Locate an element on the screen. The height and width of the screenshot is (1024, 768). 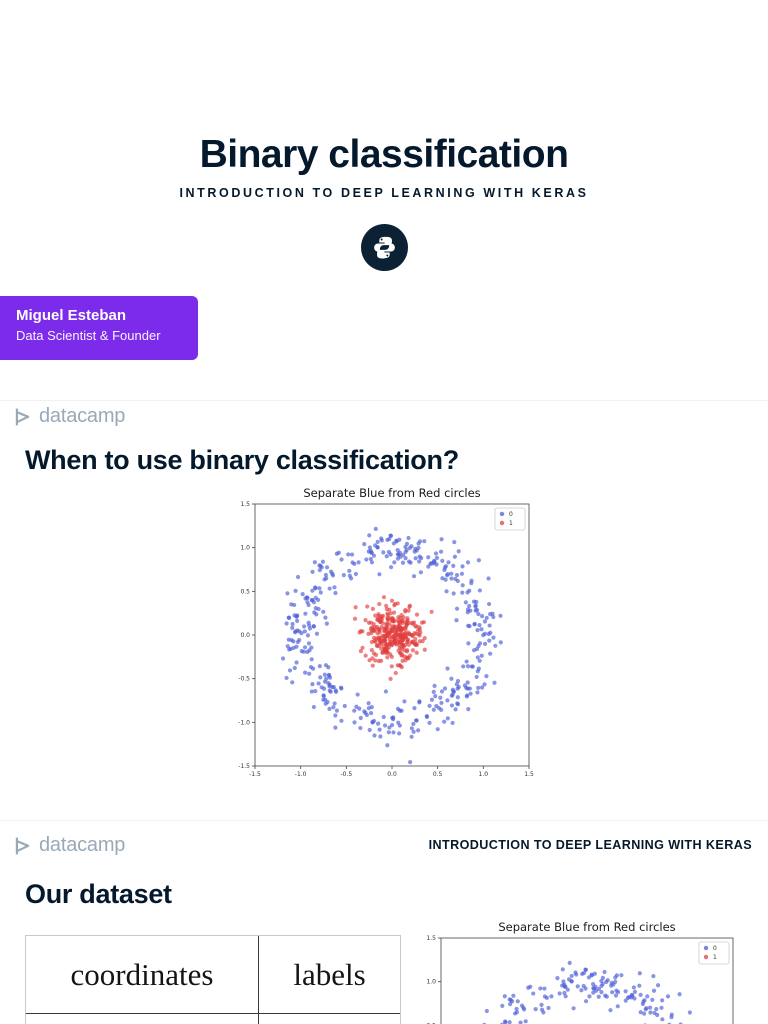
table-cell-coordinates is located at coordinates (142, 1019).